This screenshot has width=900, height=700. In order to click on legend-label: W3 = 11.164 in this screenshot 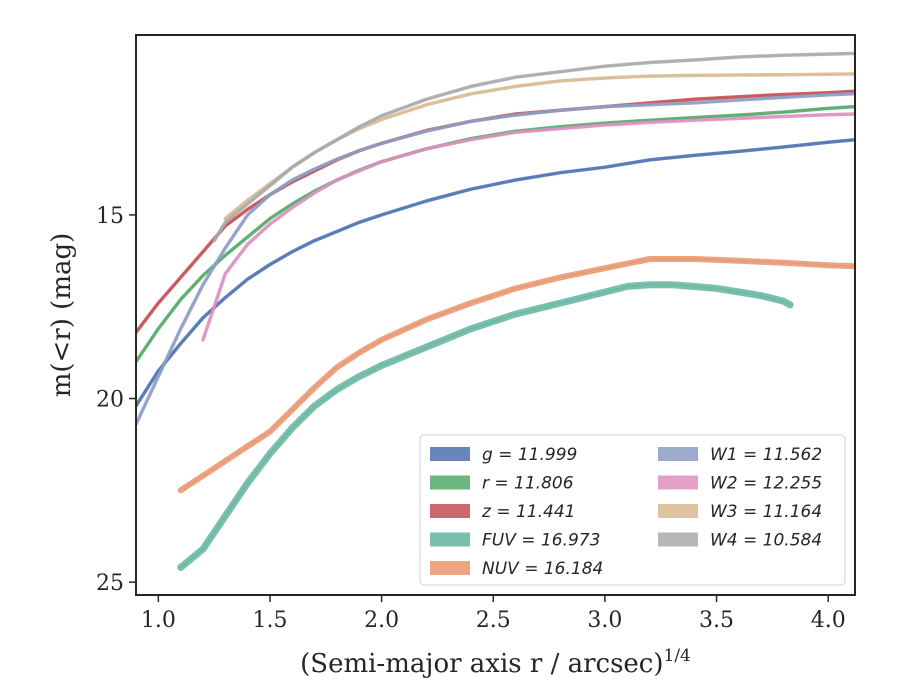, I will do `click(766, 512)`.